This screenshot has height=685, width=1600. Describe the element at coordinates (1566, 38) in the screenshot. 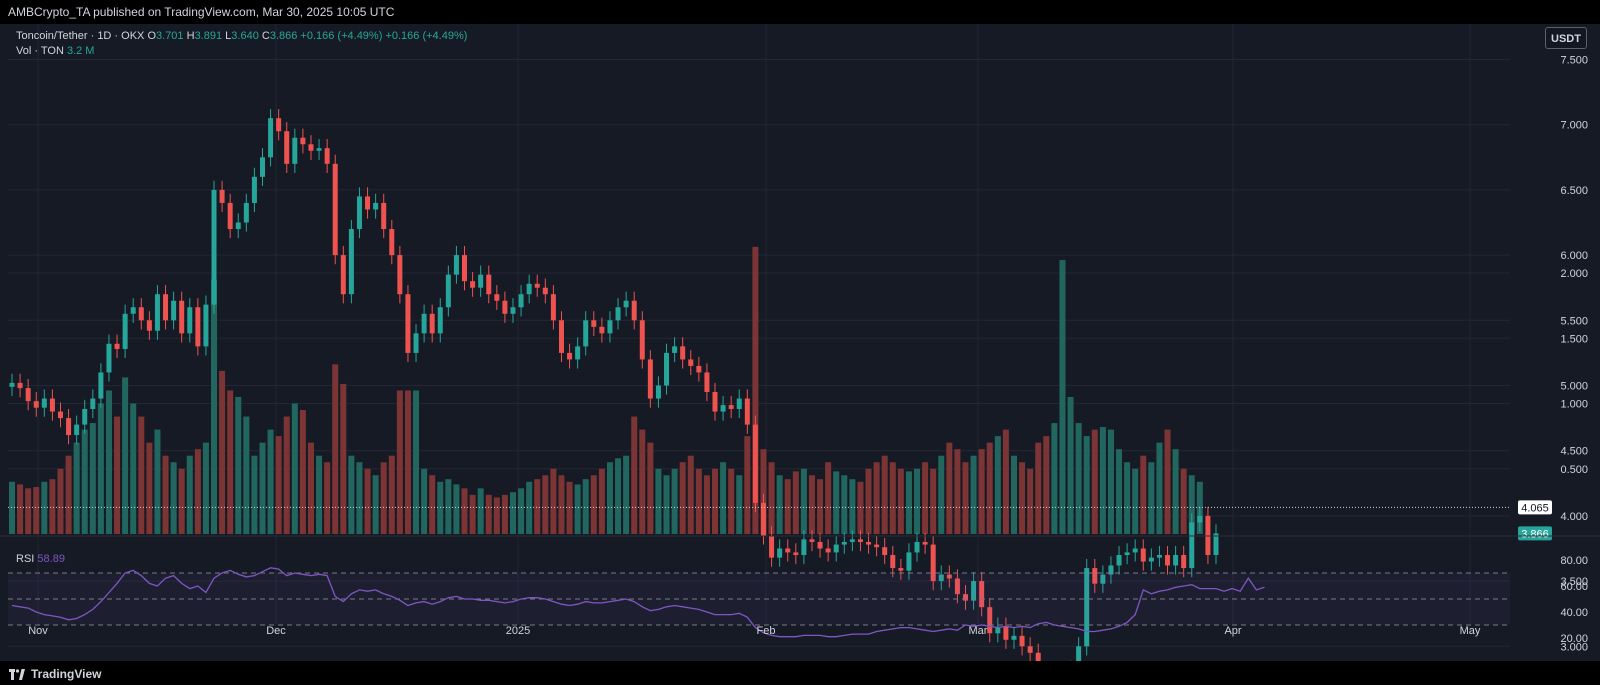

I see `currency-button: USDT` at that location.